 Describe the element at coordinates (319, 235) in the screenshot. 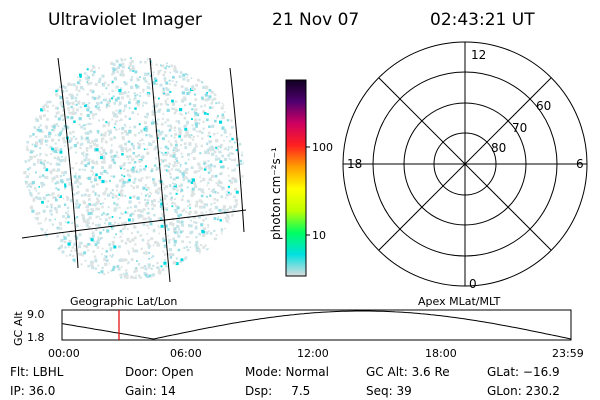

I see `colorbar-tick-10: 10` at that location.